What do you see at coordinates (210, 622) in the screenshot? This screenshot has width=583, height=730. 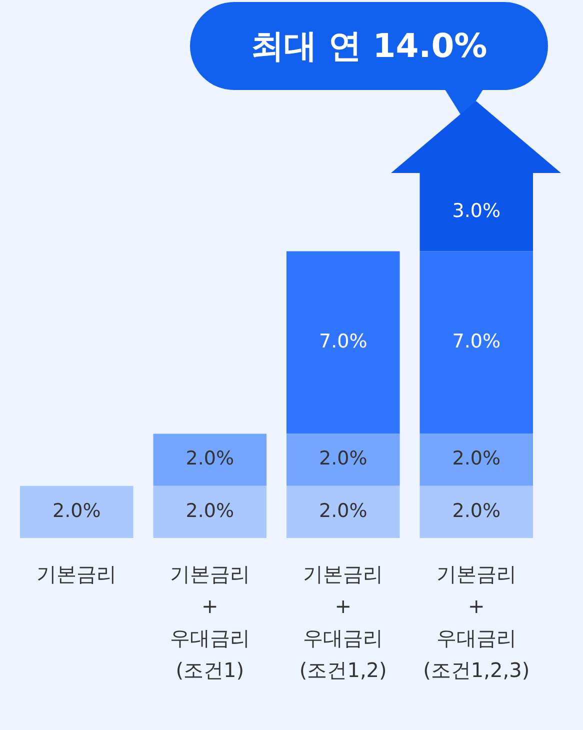 I see `x-tick-label: 기본금리 + 우대금리 (조건1)` at bounding box center [210, 622].